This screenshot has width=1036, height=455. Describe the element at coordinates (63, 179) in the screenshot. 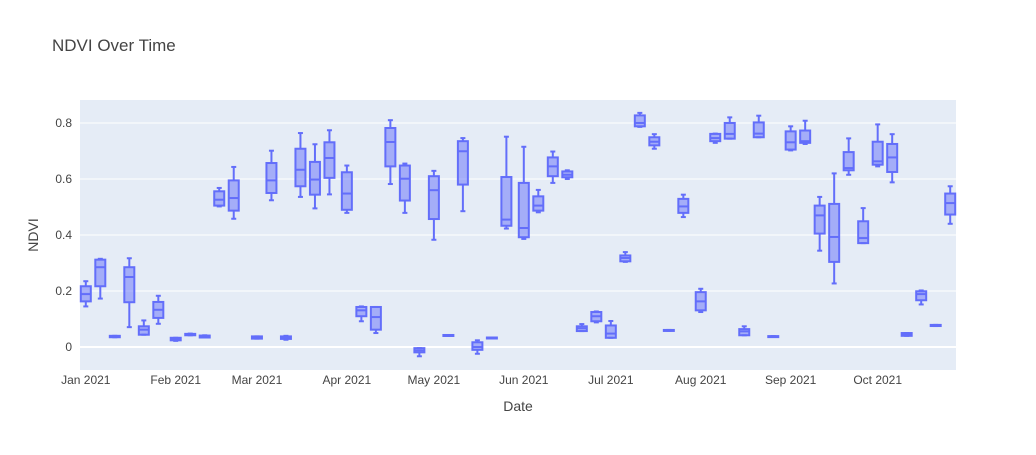

I see `y-tick-label: 0.6` at that location.